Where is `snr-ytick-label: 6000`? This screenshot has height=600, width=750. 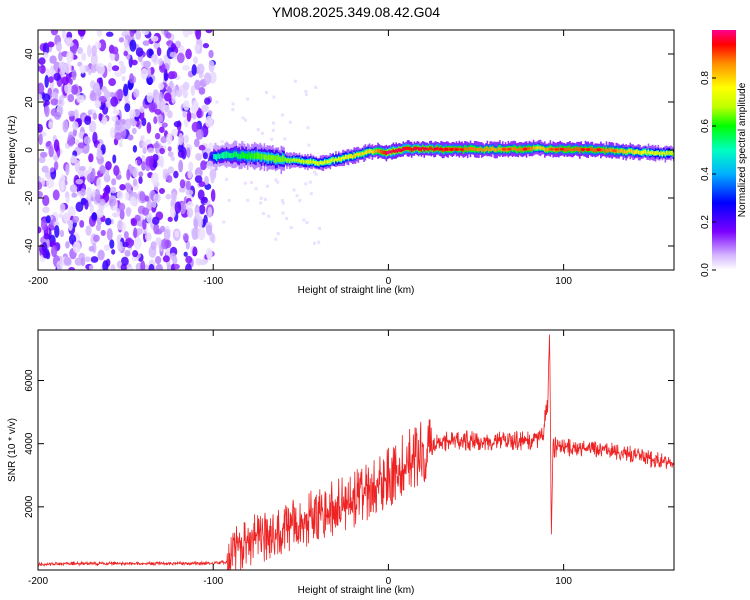 snr-ytick-label: 6000 is located at coordinates (29, 380).